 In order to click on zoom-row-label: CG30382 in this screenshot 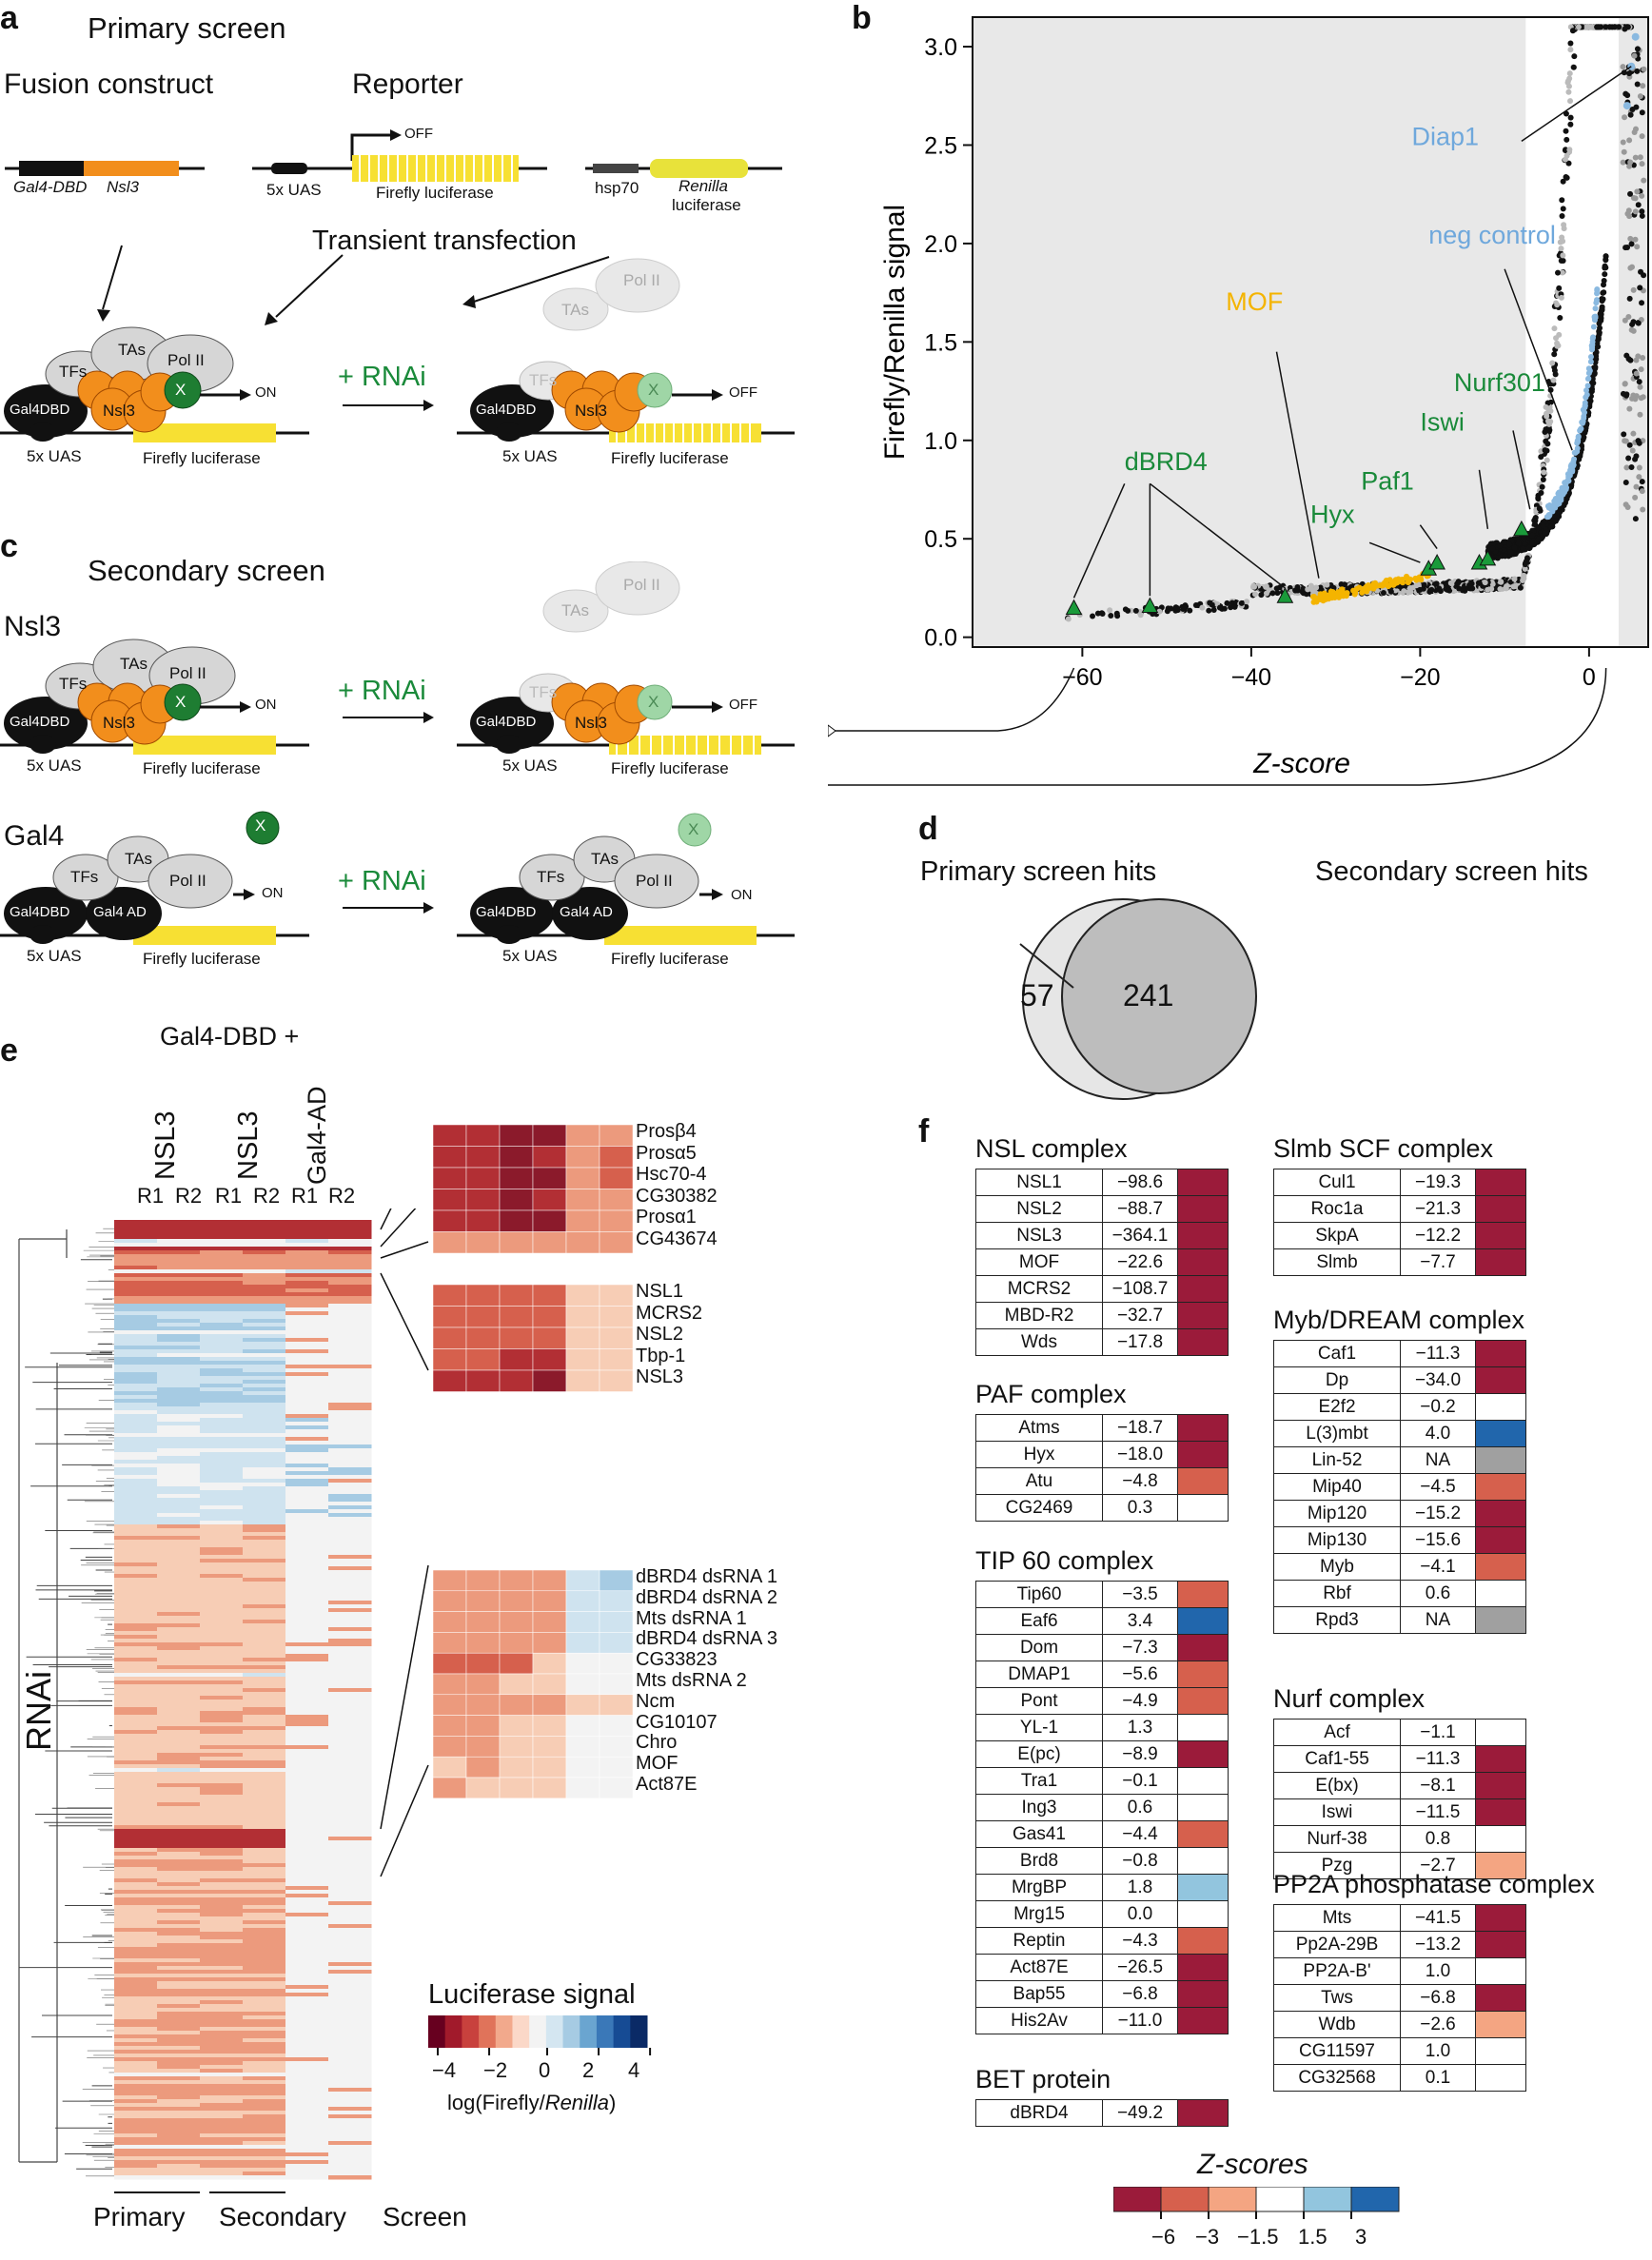, I will do `click(677, 1196)`.